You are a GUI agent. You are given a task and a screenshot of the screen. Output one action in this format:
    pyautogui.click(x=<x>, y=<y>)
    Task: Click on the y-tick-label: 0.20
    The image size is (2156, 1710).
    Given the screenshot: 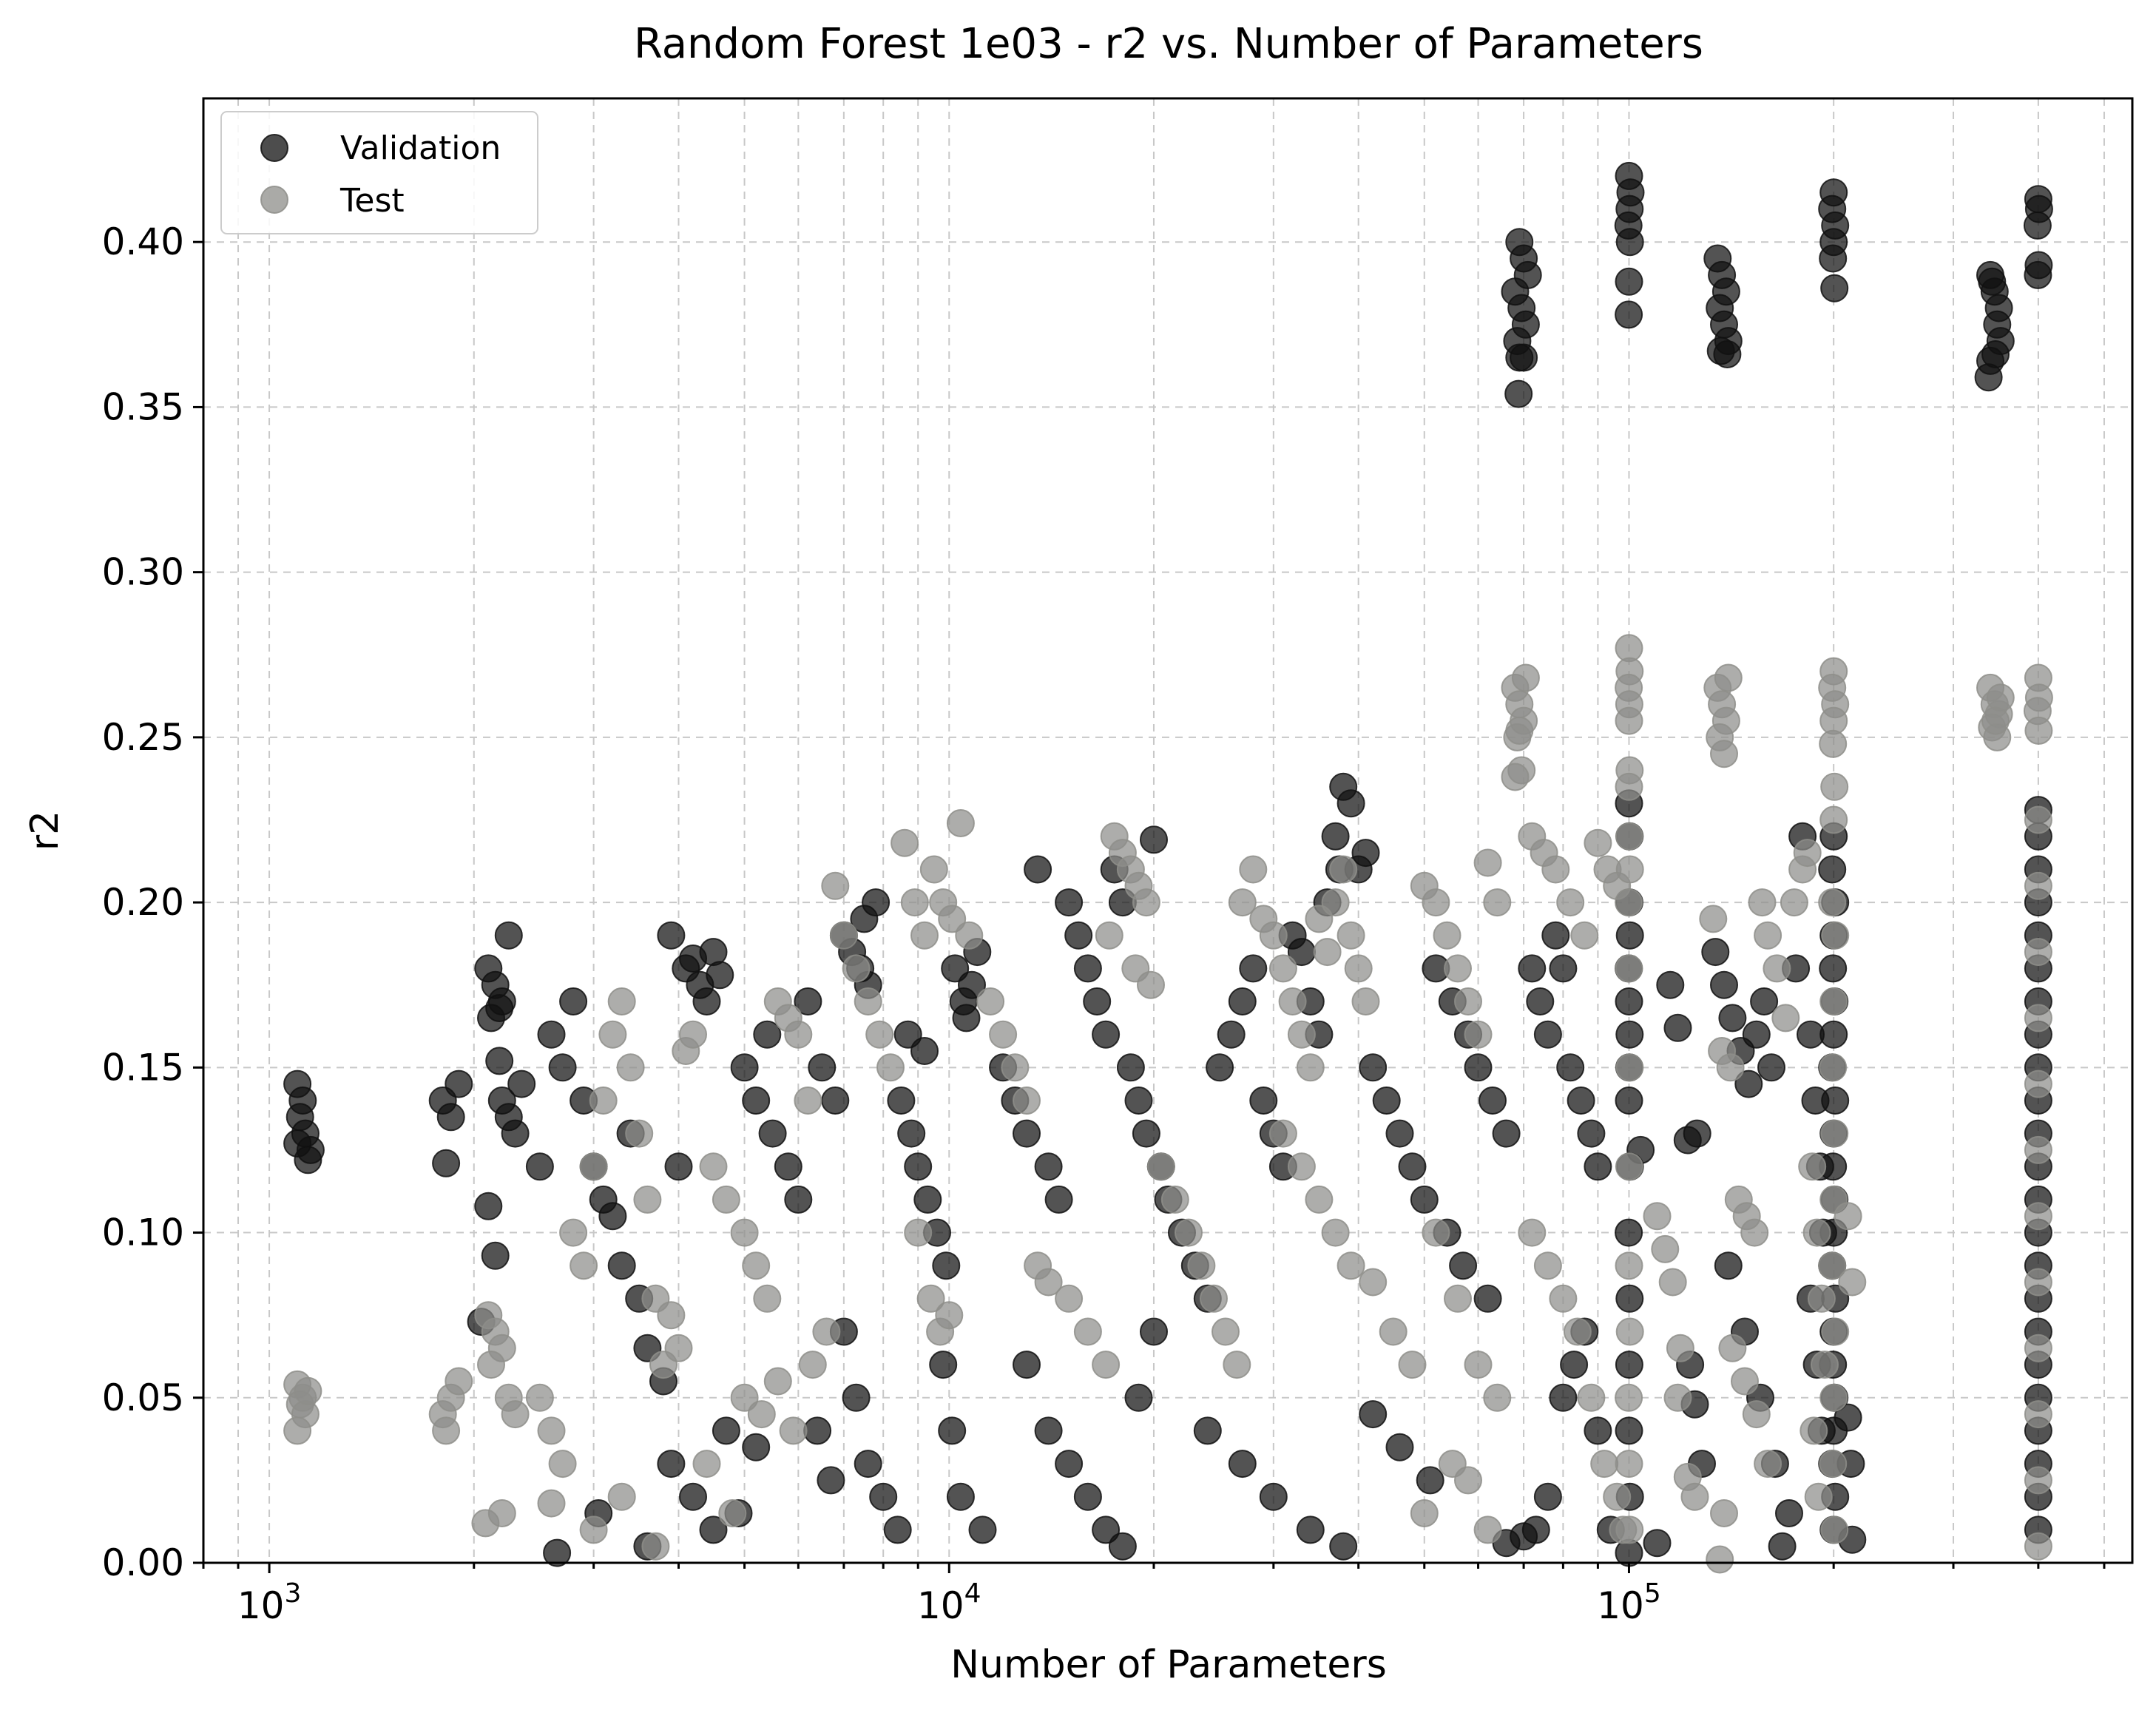 What is the action you would take?
    pyautogui.click(x=143, y=902)
    